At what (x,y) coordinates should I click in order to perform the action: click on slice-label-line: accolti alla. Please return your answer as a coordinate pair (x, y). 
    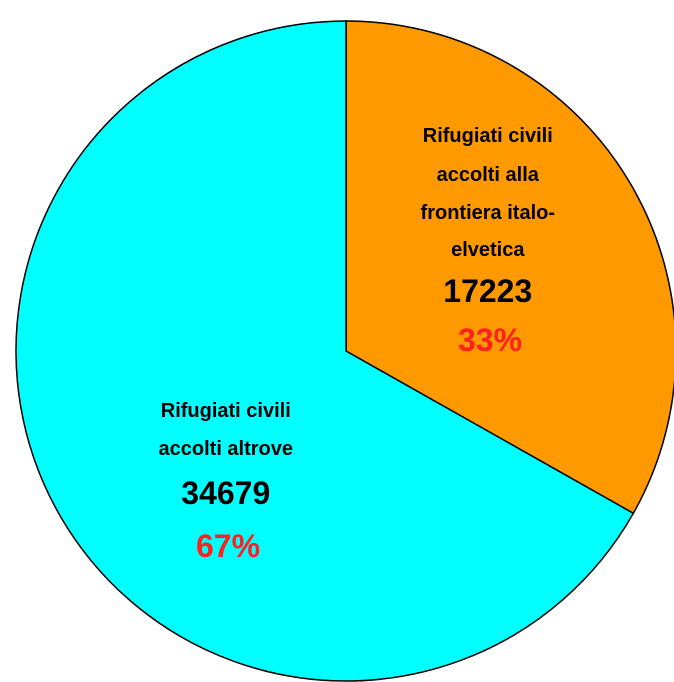
    Looking at the image, I should click on (488, 175).